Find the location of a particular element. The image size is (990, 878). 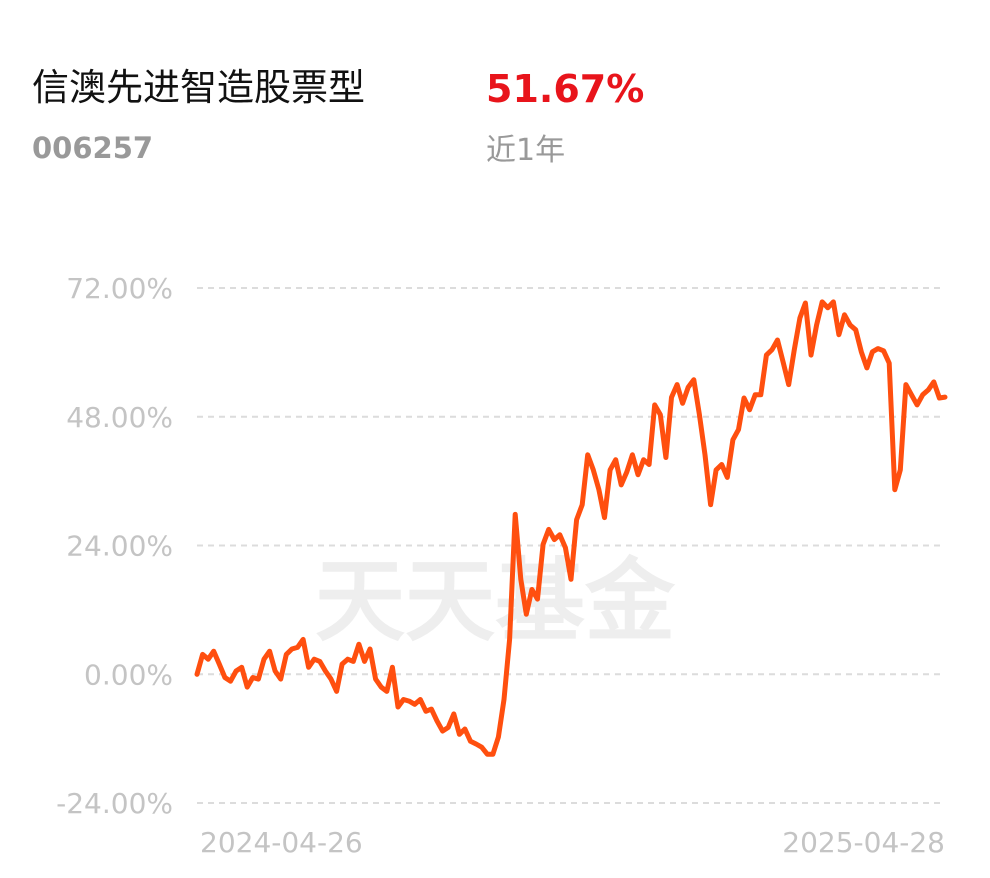

fund-name: 信澳先进智造股票型 is located at coordinates (198, 87).